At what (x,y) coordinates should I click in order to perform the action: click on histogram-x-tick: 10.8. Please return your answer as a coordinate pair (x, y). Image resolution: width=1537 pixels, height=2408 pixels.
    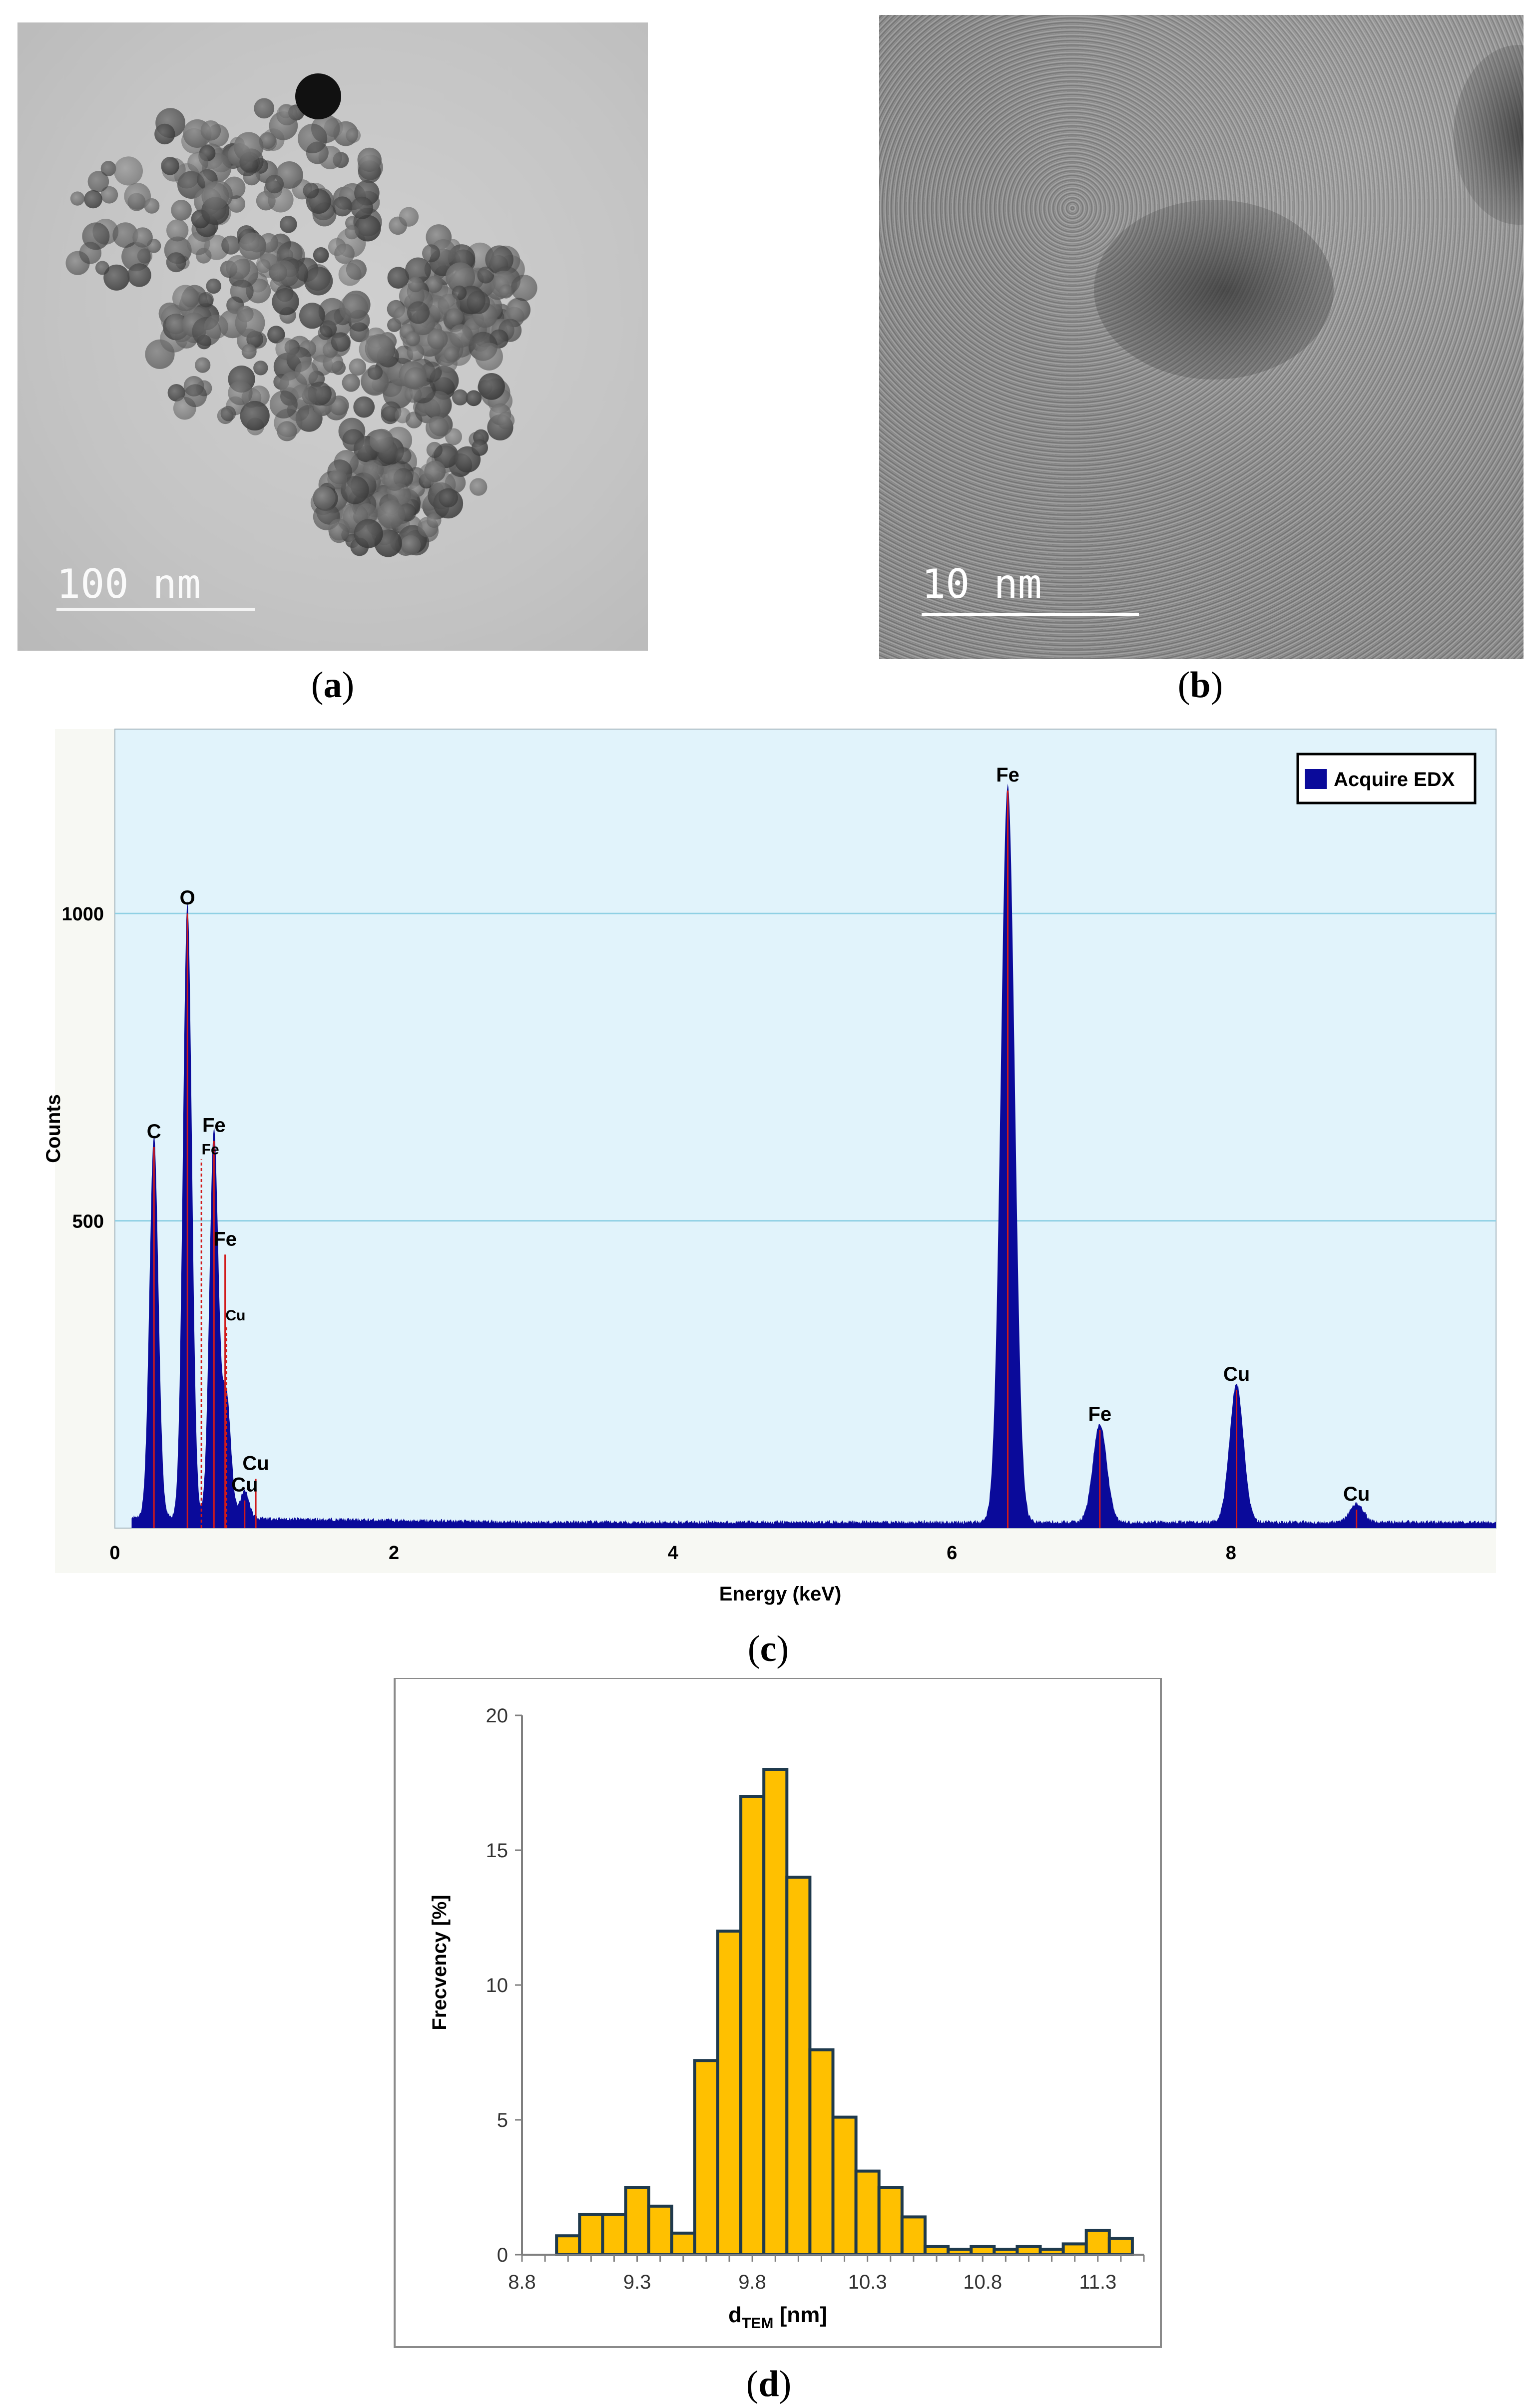
    Looking at the image, I should click on (983, 2282).